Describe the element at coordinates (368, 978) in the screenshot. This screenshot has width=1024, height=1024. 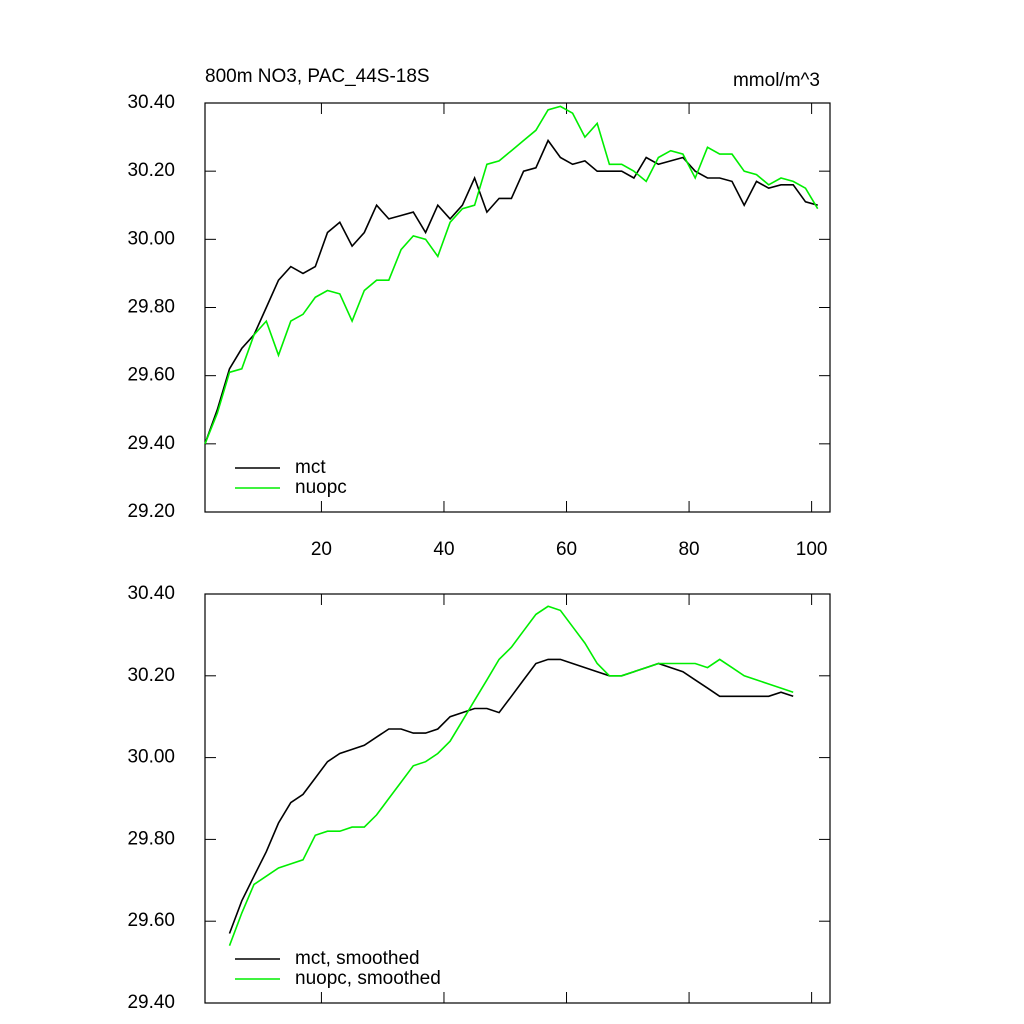
I see `legend-label: nuopc, smoothed` at that location.